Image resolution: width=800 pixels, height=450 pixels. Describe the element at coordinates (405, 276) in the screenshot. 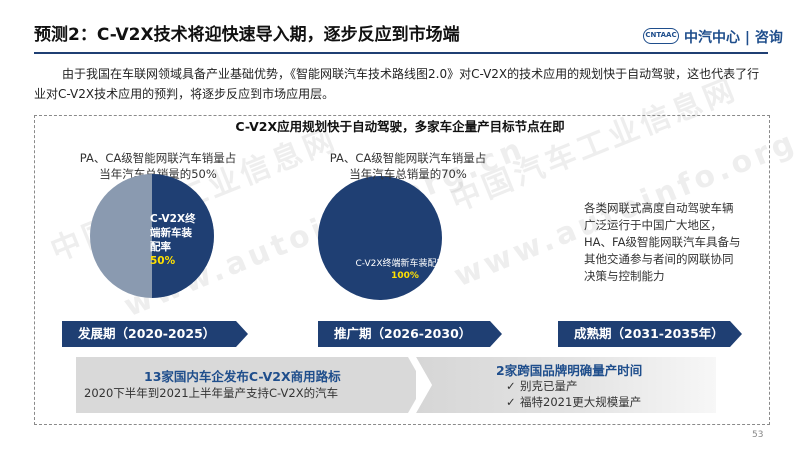

I see `pie2-label-value: 100%` at that location.